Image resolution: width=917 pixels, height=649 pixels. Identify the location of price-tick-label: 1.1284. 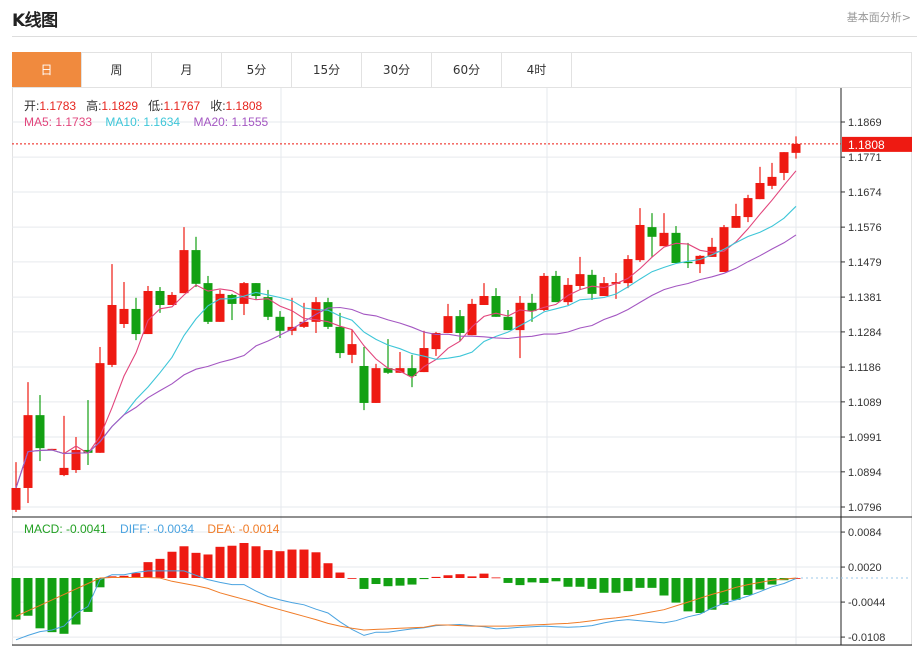
(865, 333).